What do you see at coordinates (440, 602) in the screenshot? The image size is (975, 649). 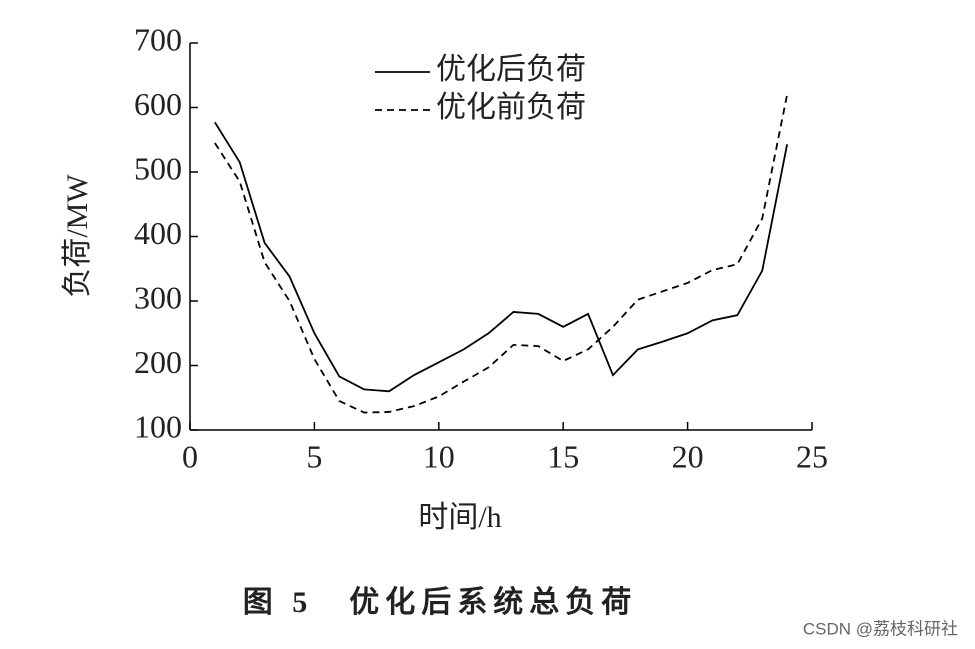 I see `caption: 图 5 优化后系统总负荷` at bounding box center [440, 602].